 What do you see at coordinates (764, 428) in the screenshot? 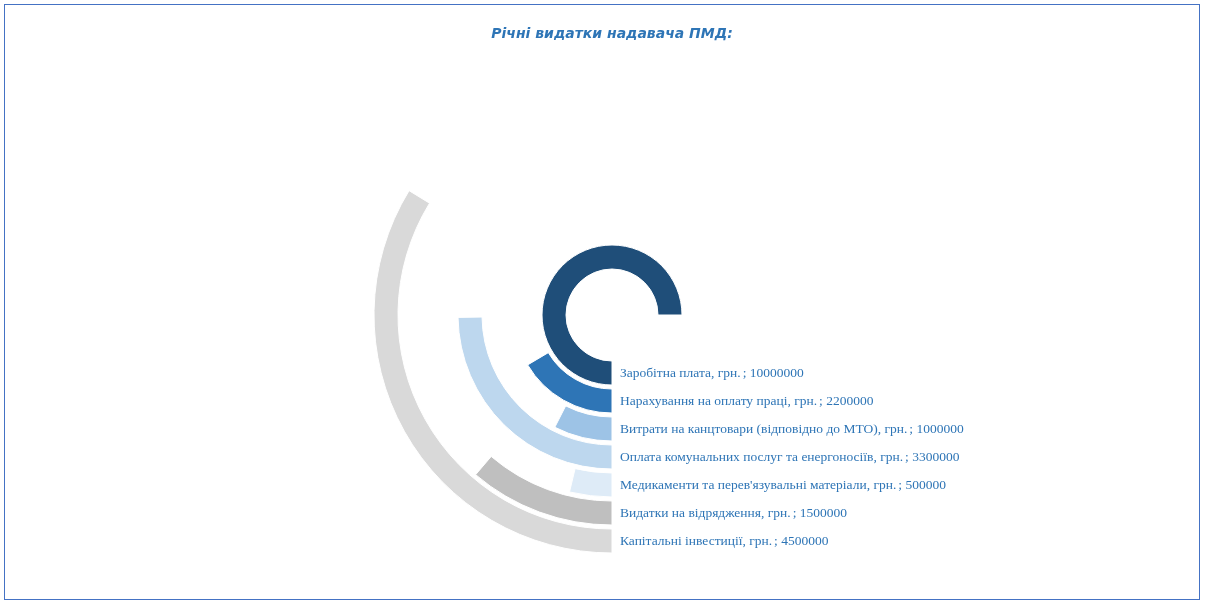
I see `category-label: Витрати на канцтовари (відповідно до МТО), грн.` at bounding box center [764, 428].